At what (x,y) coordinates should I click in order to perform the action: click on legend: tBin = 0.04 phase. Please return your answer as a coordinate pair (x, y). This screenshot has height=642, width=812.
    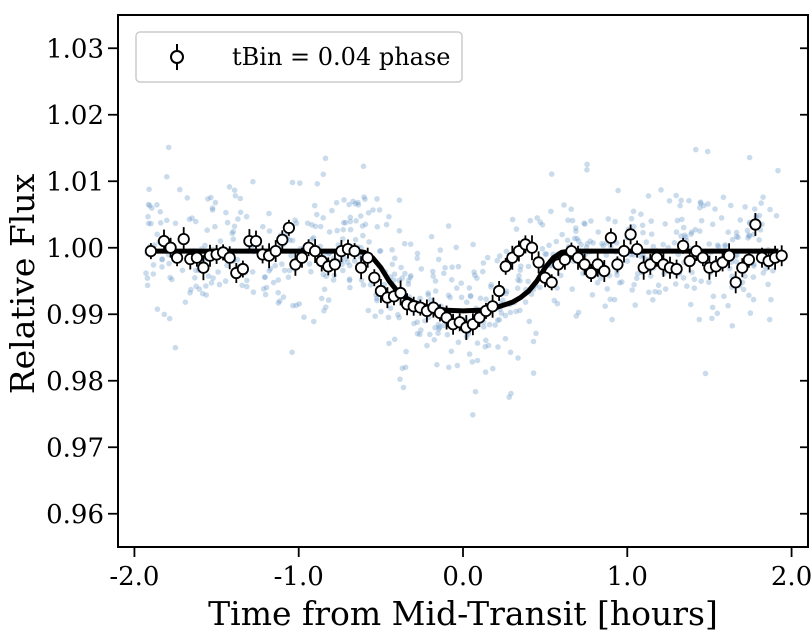
    Looking at the image, I should click on (299, 57).